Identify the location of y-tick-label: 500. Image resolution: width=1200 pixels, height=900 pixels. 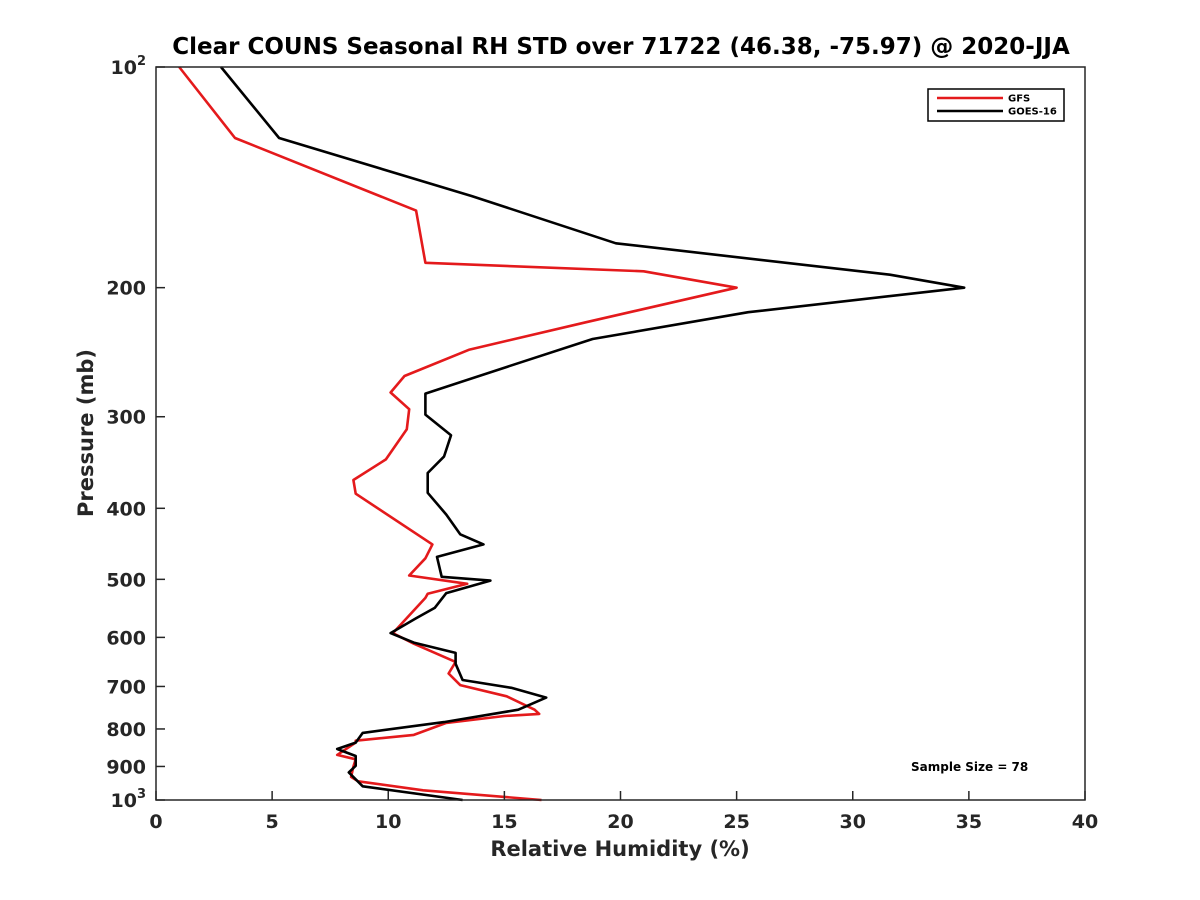
(126, 580).